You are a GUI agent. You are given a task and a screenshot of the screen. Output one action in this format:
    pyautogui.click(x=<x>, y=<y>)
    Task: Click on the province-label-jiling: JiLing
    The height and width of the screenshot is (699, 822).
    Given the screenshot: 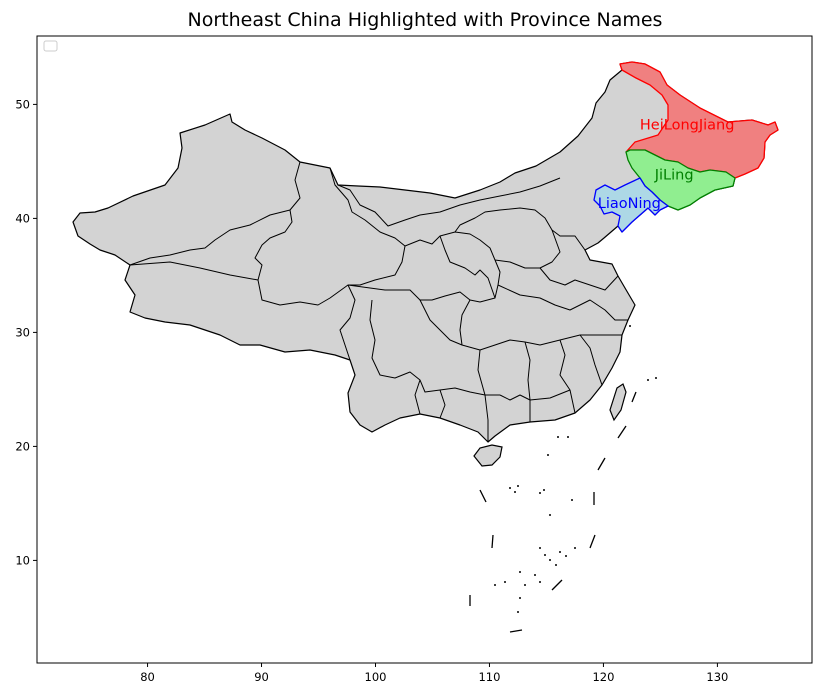 What is the action you would take?
    pyautogui.click(x=674, y=176)
    